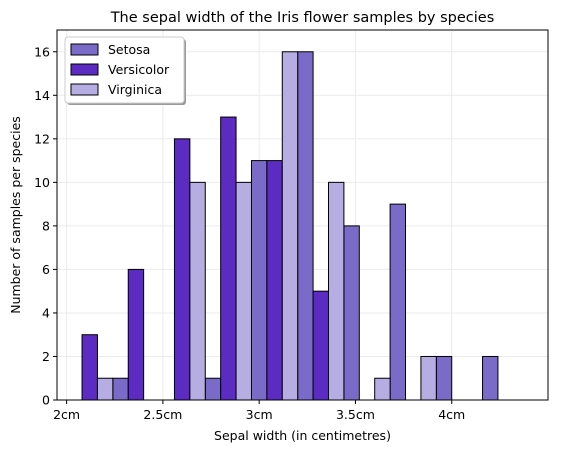 This screenshot has width=563, height=453. I want to click on y-axis: 0 2 4 6 8 10 12 14 16, so click(45, 226).